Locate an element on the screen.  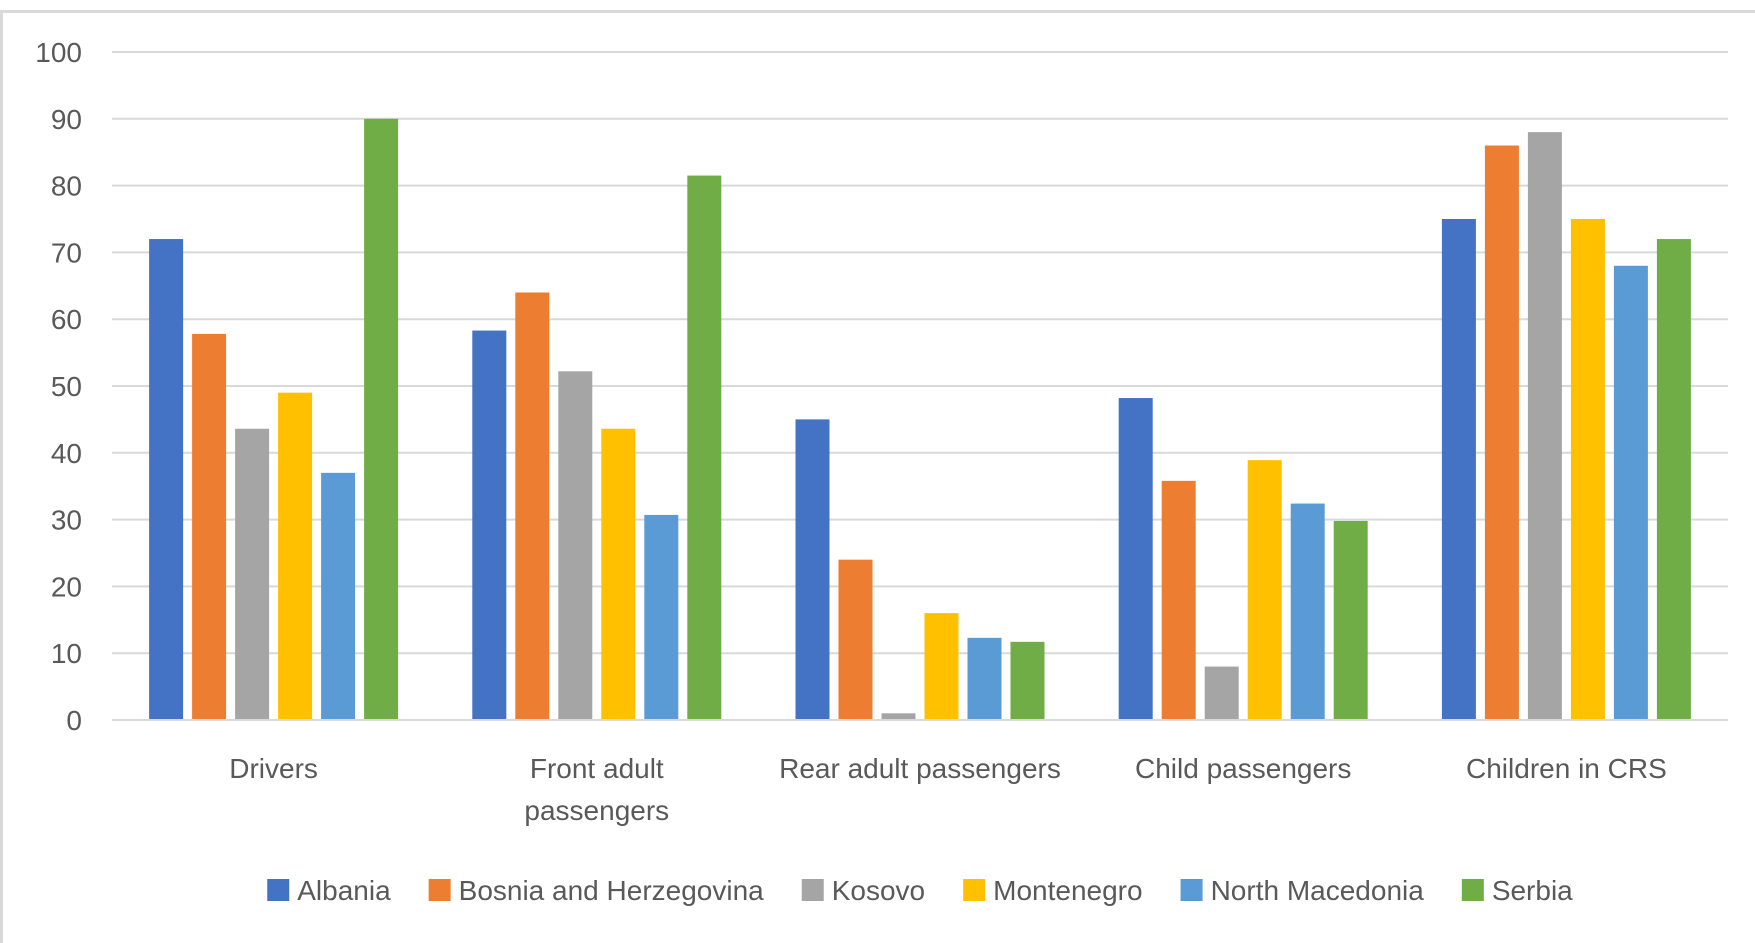
x-tick-label: Children in CRS is located at coordinates (1566, 768).